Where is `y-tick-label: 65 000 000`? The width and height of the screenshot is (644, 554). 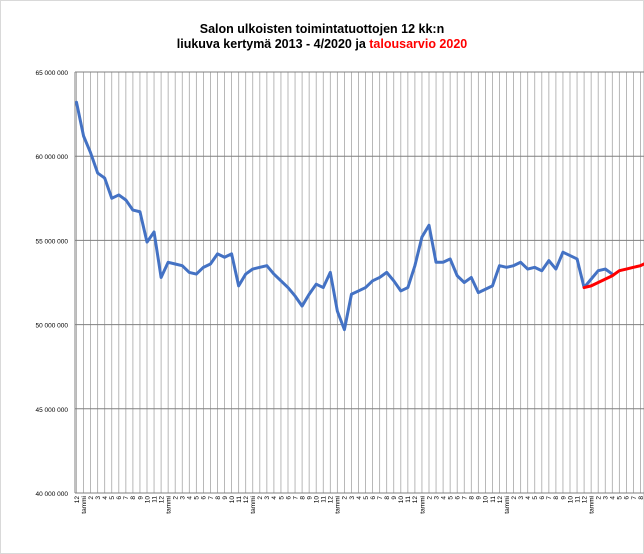
y-tick-label: 65 000 000 is located at coordinates (51, 73).